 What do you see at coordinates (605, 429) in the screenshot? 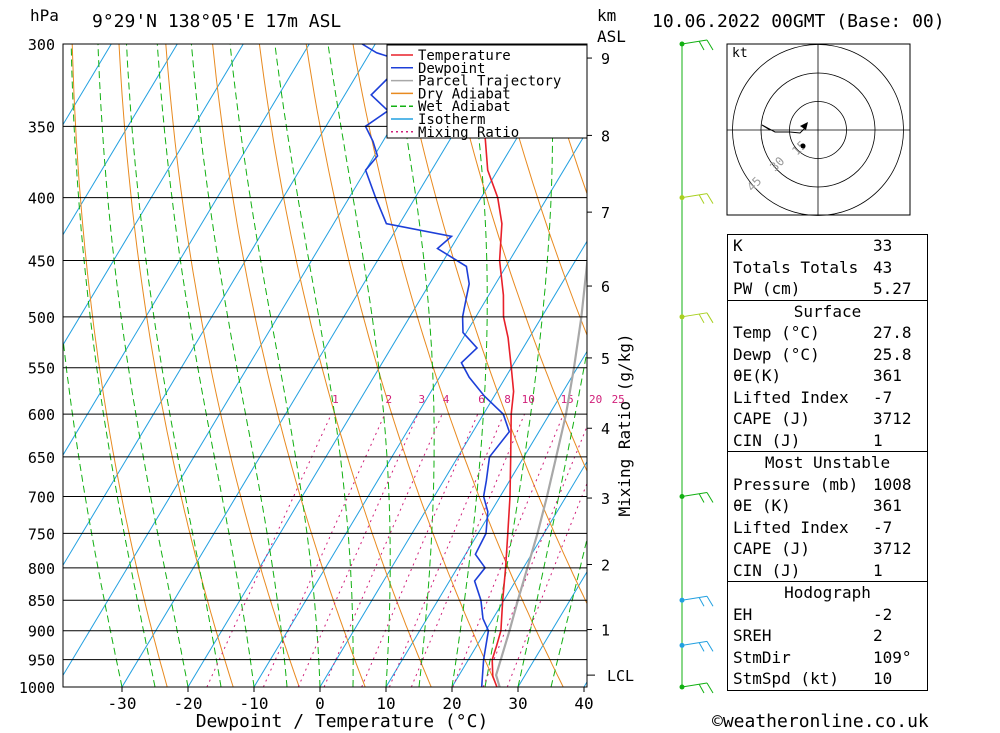
I see `height-tick-label: 4` at bounding box center [605, 429].